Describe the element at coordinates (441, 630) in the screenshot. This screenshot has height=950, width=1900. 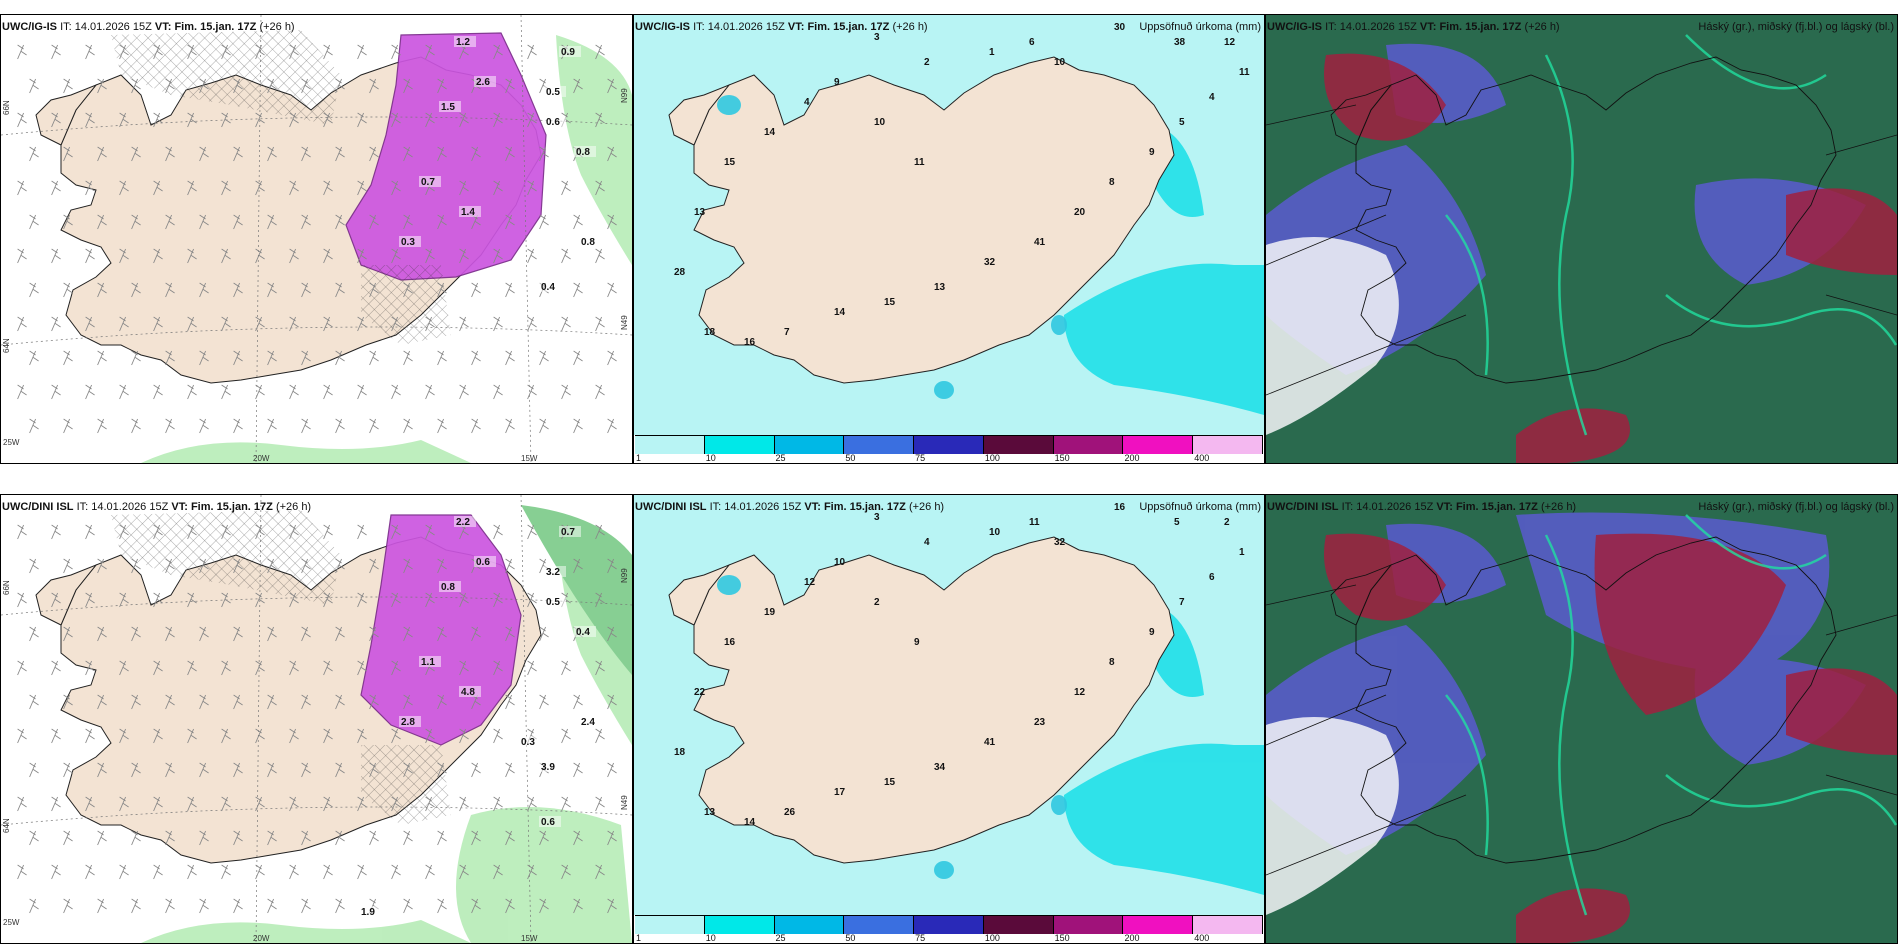
I see `snow-area` at that location.